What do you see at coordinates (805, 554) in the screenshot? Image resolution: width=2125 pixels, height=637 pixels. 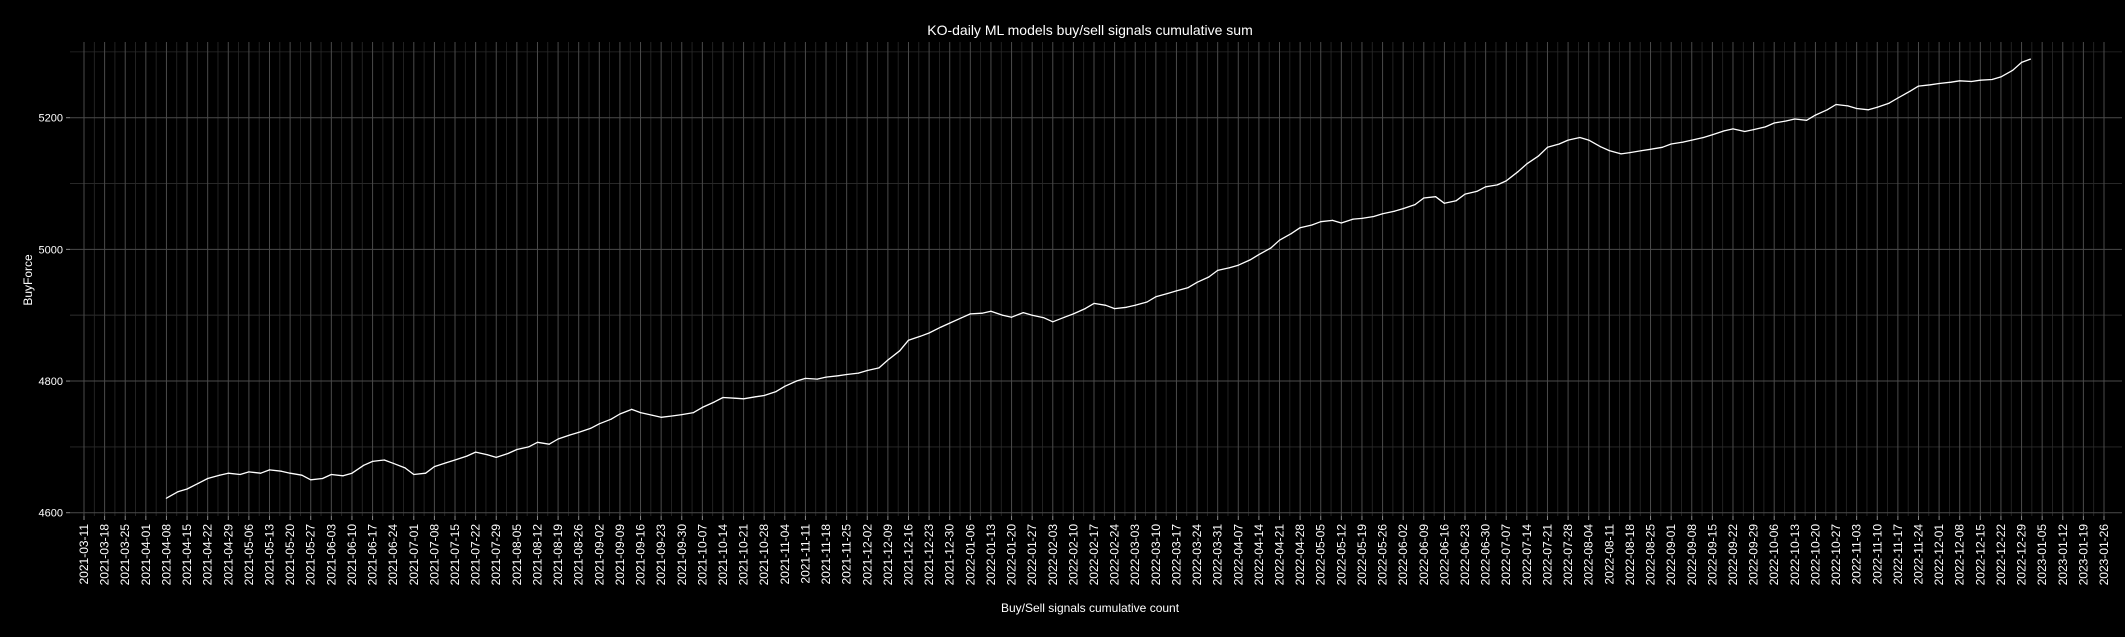 I see `x-tick-label: 2021-11-11` at bounding box center [805, 554].